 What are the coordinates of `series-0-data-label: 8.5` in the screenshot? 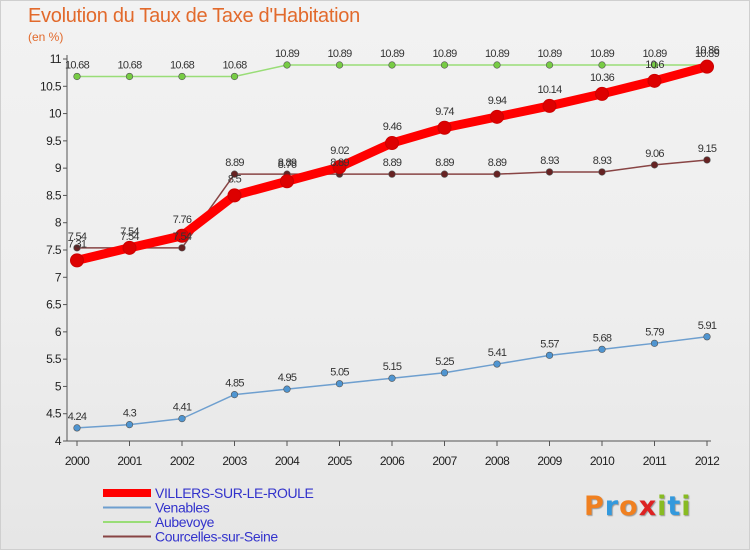 It's located at (235, 179).